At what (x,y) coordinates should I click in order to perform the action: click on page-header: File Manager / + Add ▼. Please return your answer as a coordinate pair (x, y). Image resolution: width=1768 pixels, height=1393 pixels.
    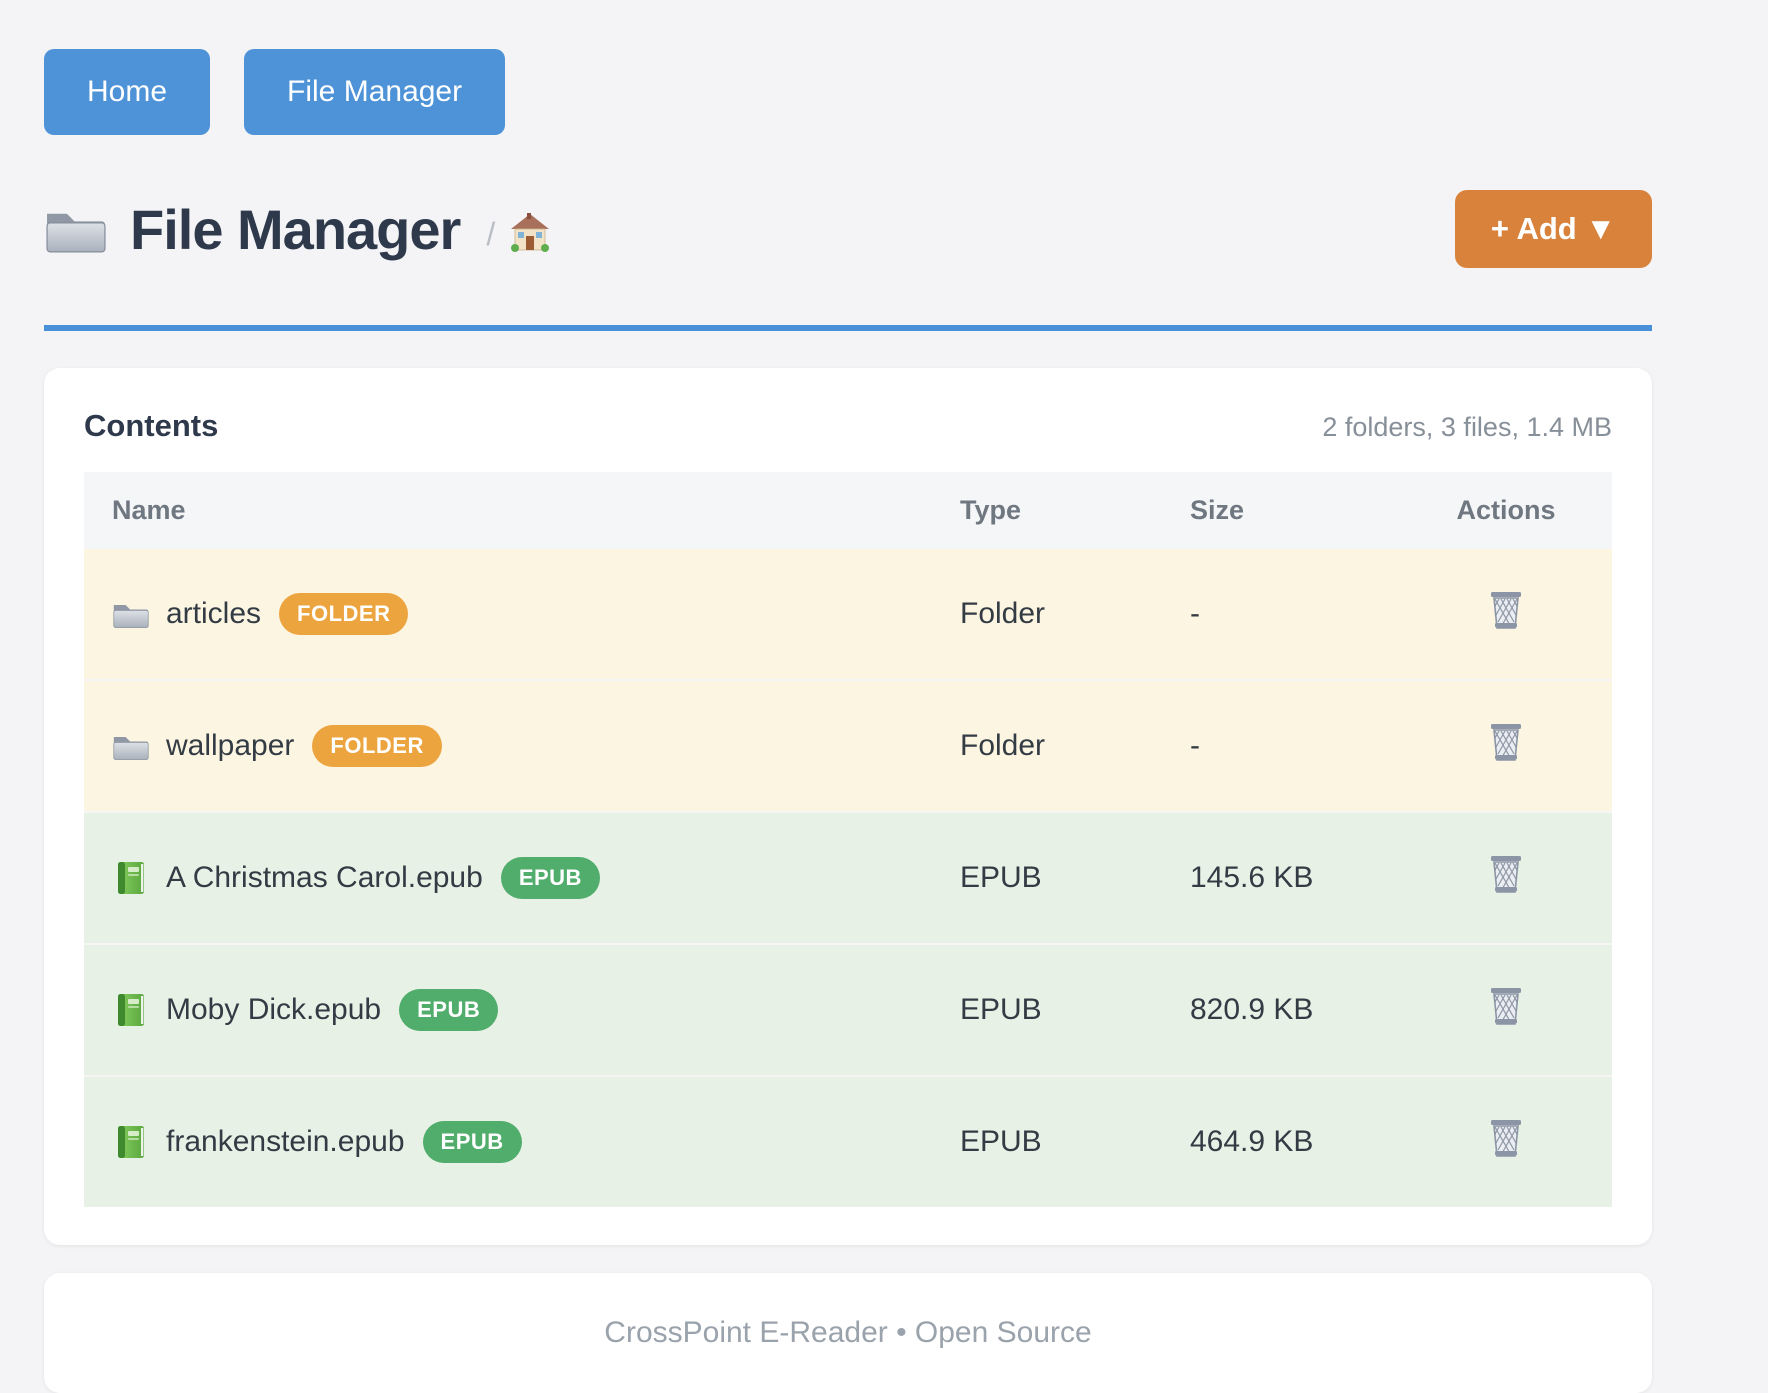
    Looking at the image, I should click on (848, 229).